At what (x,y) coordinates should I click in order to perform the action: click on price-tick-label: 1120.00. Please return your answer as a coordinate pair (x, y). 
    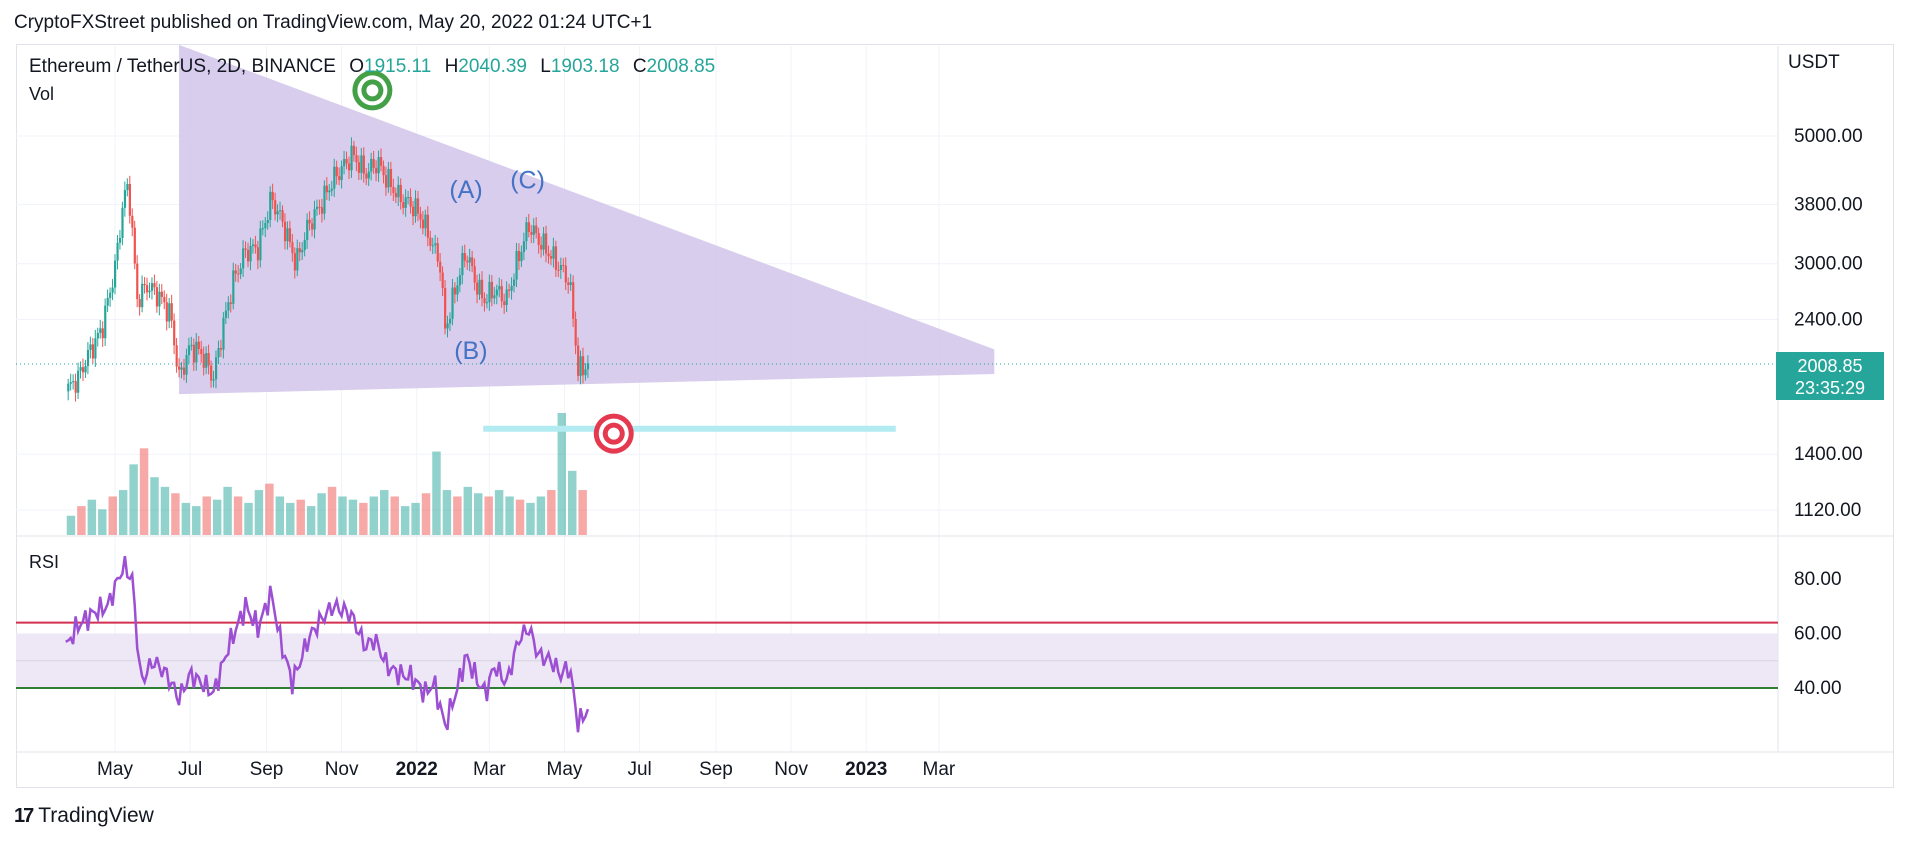
    Looking at the image, I should click on (1827, 510).